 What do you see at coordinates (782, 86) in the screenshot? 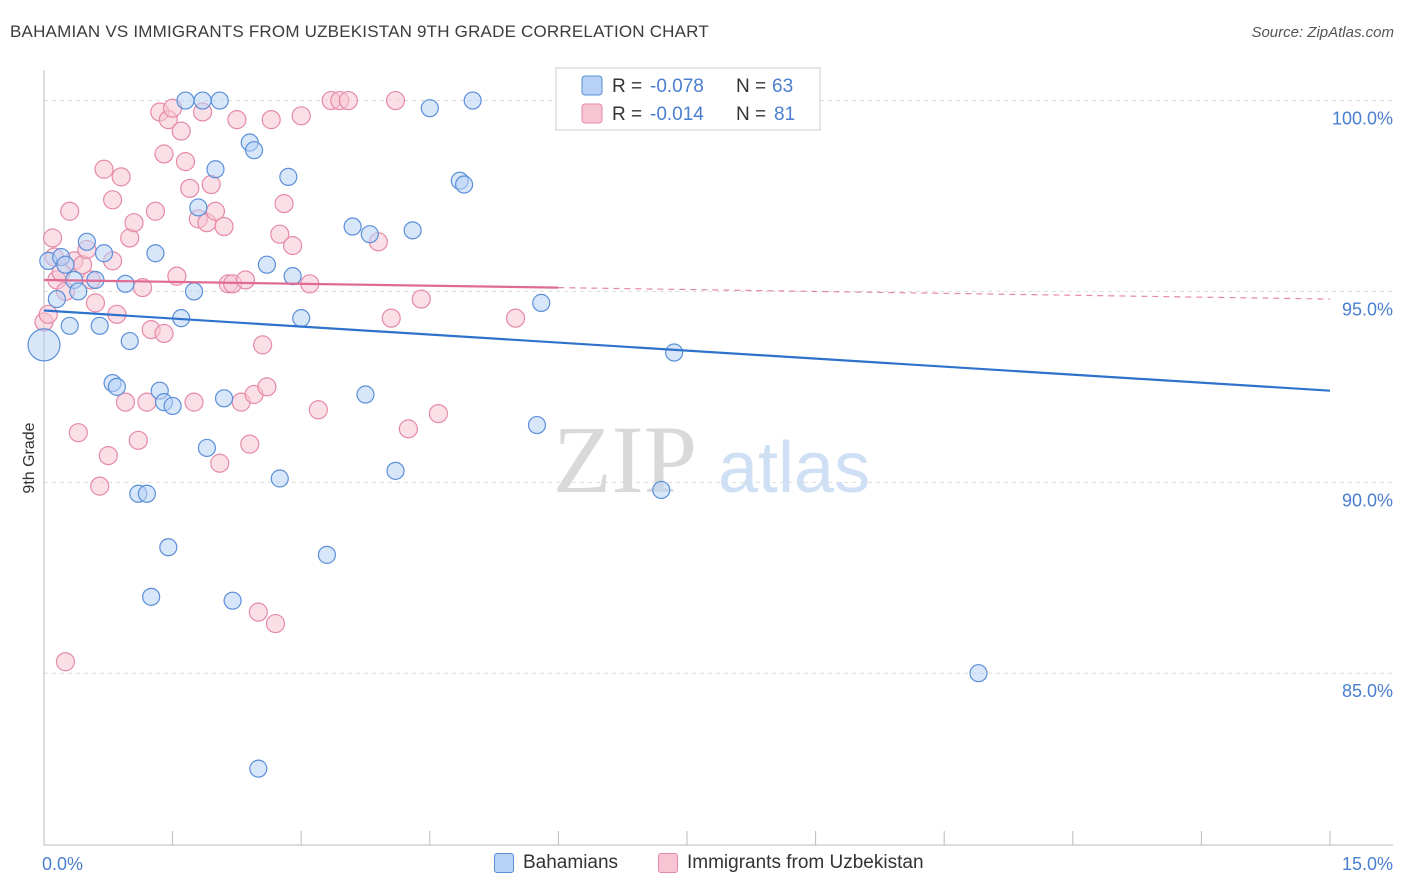
I see `stats-n-value-1: 63` at bounding box center [782, 86].